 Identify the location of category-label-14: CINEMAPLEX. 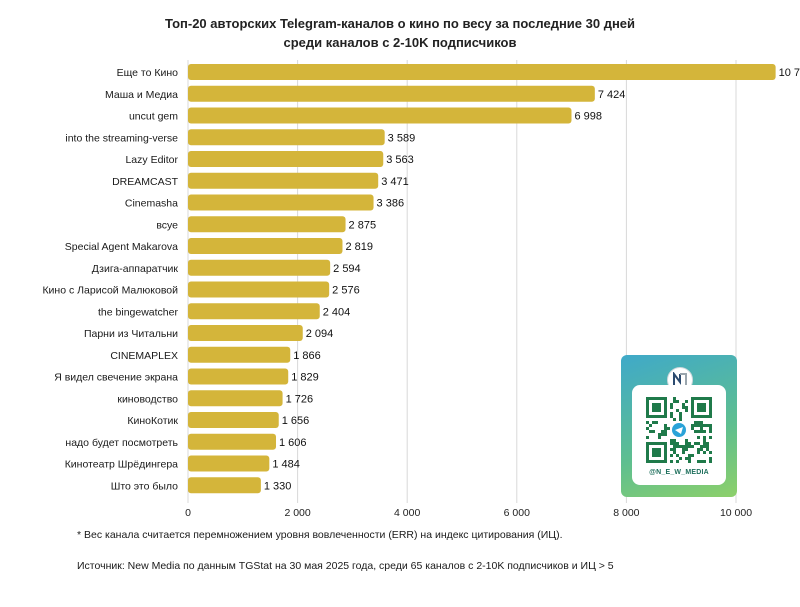
(144, 356).